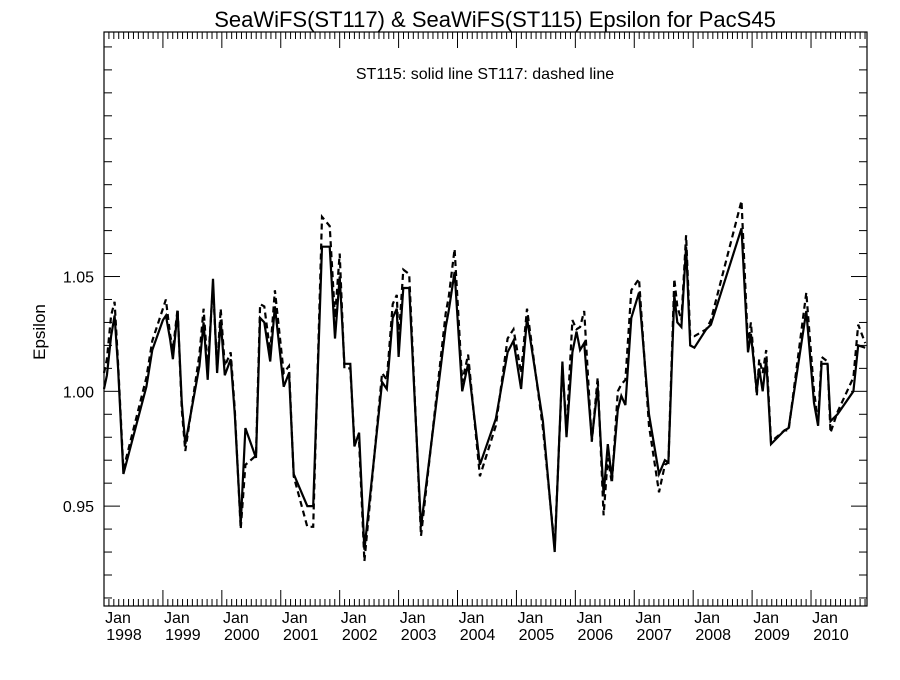 This screenshot has width=900, height=680. I want to click on y-tick-label: 1.05, so click(78, 278).